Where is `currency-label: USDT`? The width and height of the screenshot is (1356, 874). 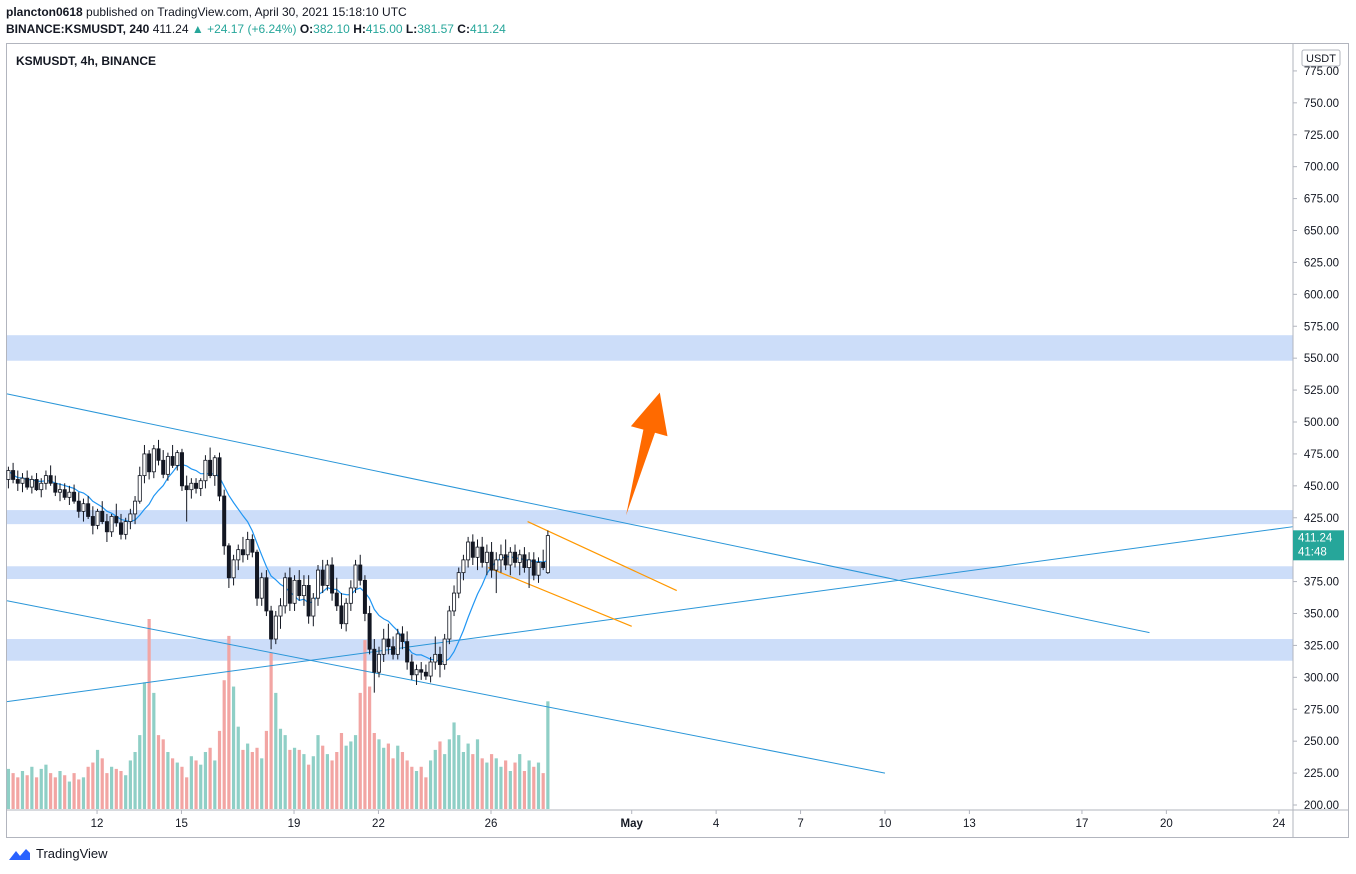
currency-label: USDT is located at coordinates (1321, 59).